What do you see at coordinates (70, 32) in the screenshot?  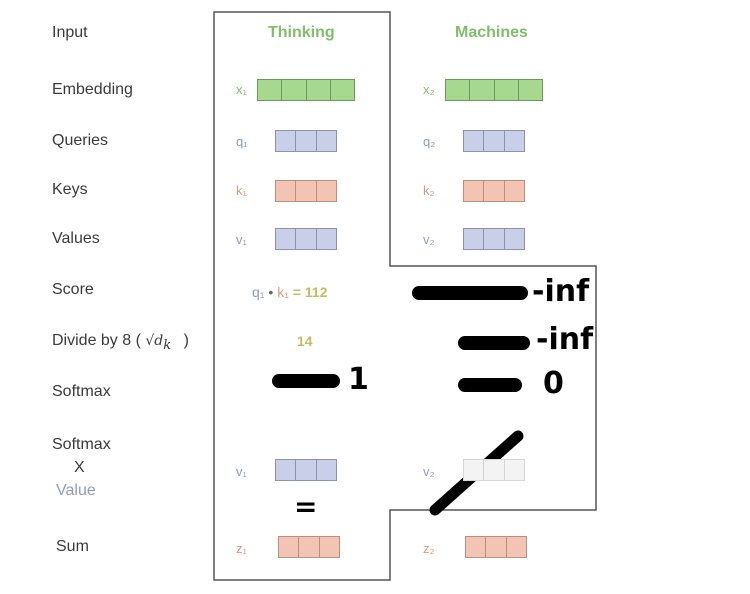 I see `row-label-input: Input` at bounding box center [70, 32].